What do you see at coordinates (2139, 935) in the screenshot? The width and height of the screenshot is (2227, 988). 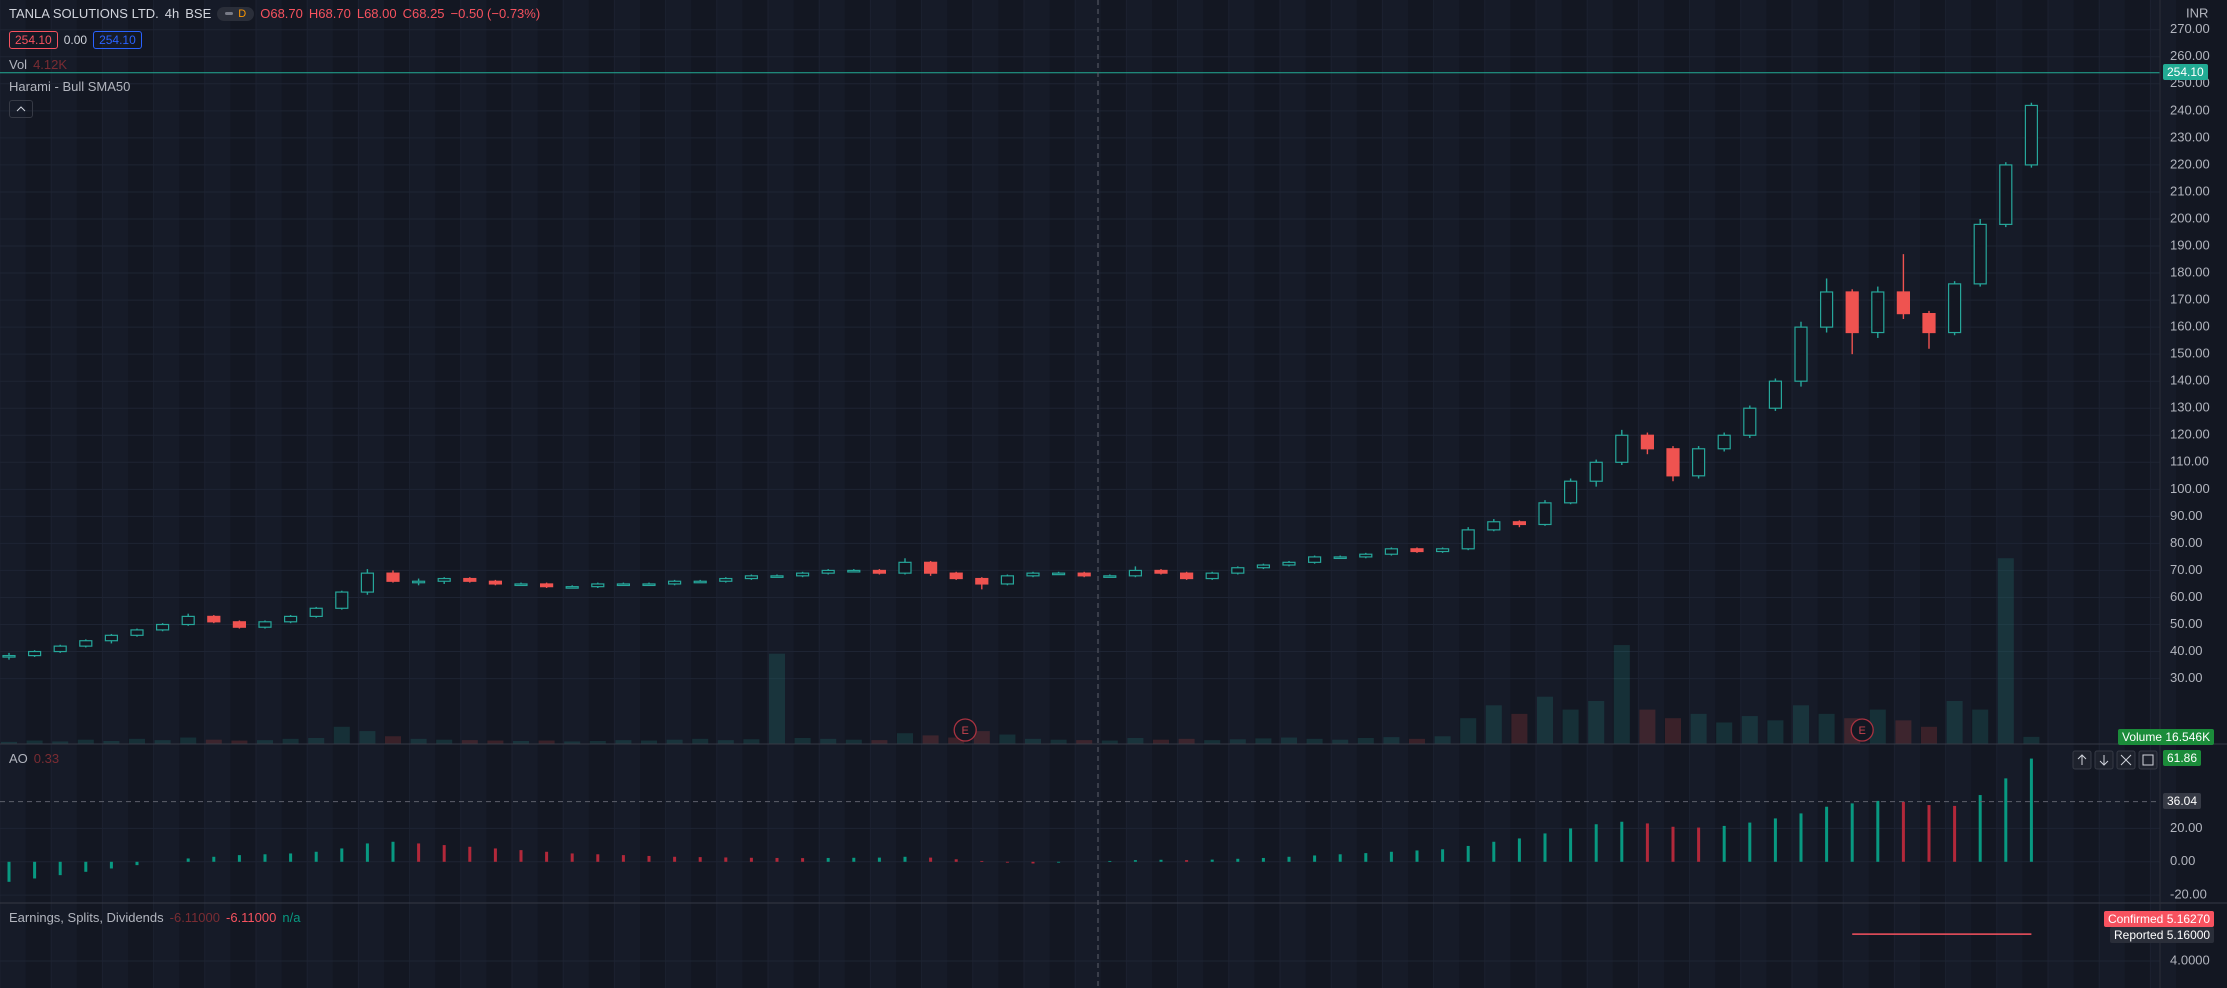 I see `reported-name: Reported` at bounding box center [2139, 935].